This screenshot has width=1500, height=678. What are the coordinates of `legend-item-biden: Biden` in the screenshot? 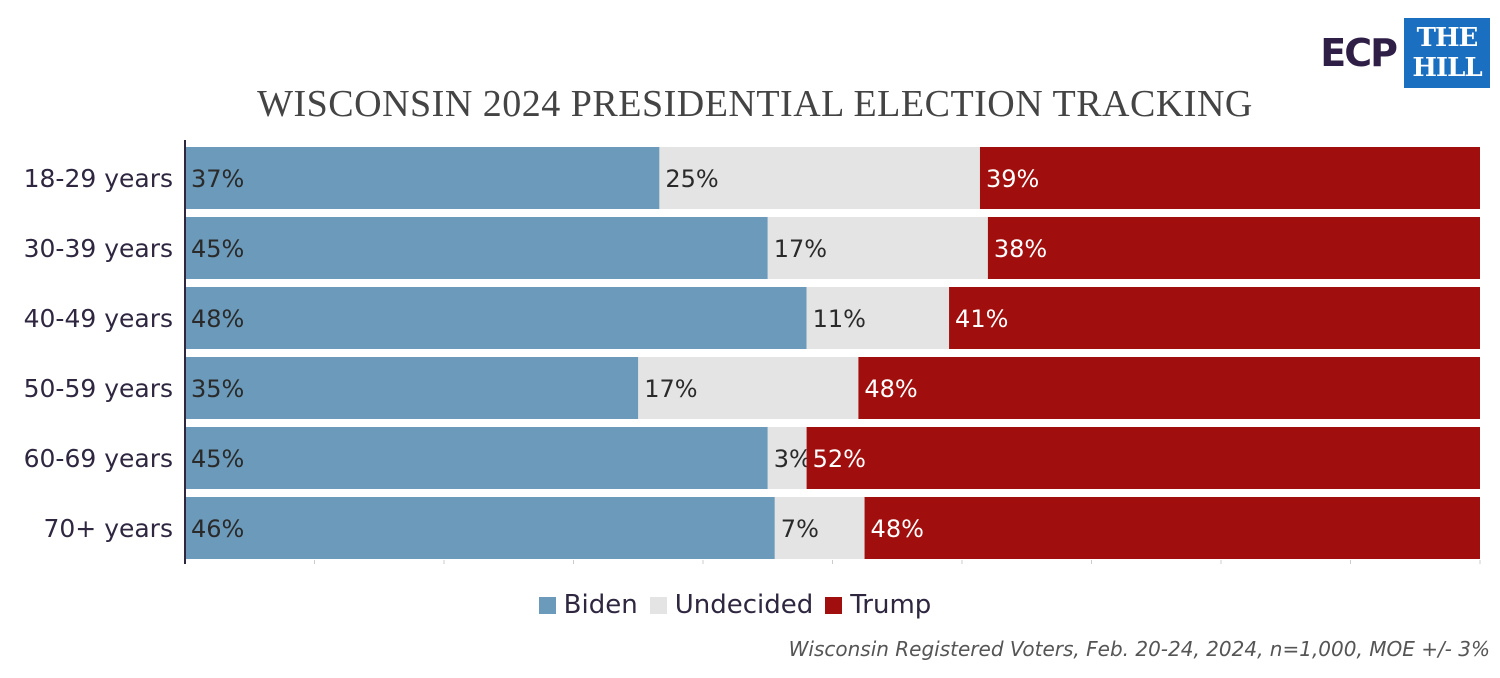 It's located at (588, 605).